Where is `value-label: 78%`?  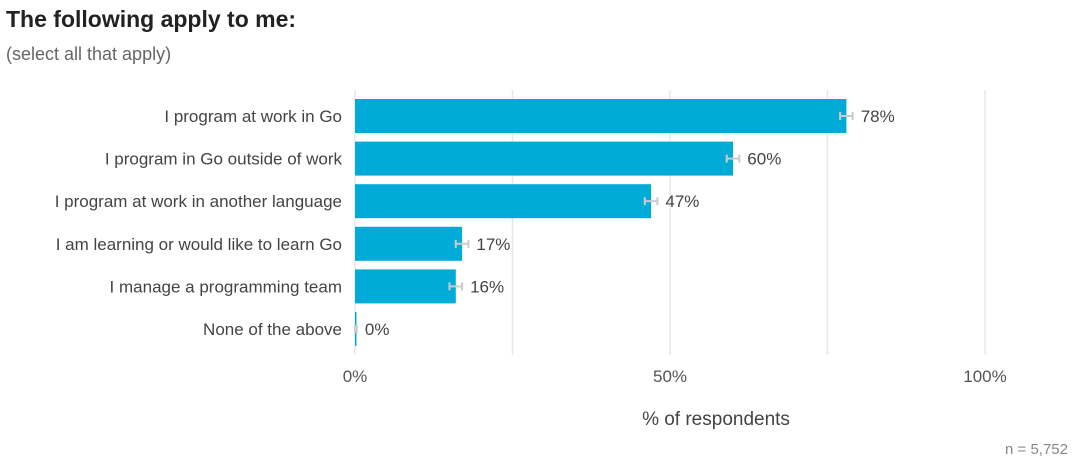 value-label: 78% is located at coordinates (878, 116).